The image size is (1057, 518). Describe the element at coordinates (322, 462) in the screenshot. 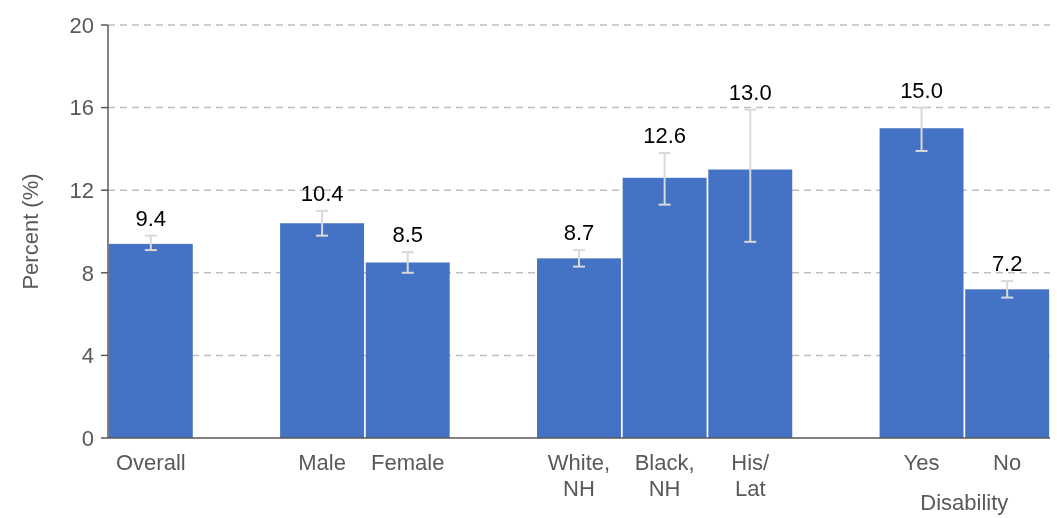

I see `x-tick-label: Male` at that location.